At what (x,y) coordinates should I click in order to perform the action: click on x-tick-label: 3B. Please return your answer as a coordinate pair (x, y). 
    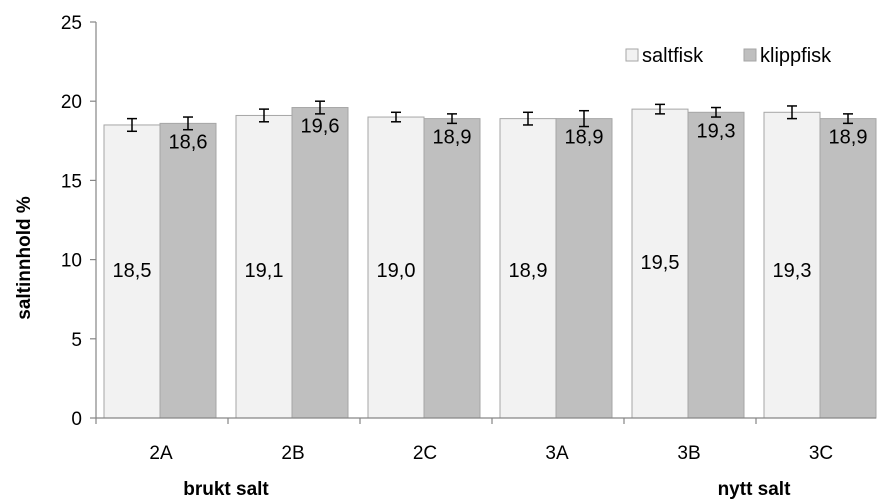
    Looking at the image, I should click on (688, 453).